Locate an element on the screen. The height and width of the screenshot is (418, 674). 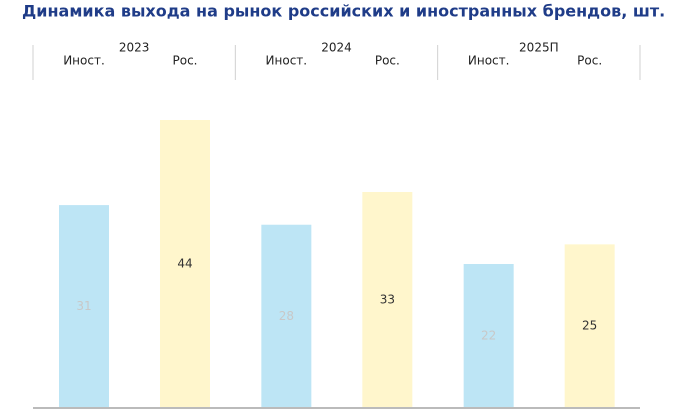
data-label: 31 is located at coordinates (83, 306).